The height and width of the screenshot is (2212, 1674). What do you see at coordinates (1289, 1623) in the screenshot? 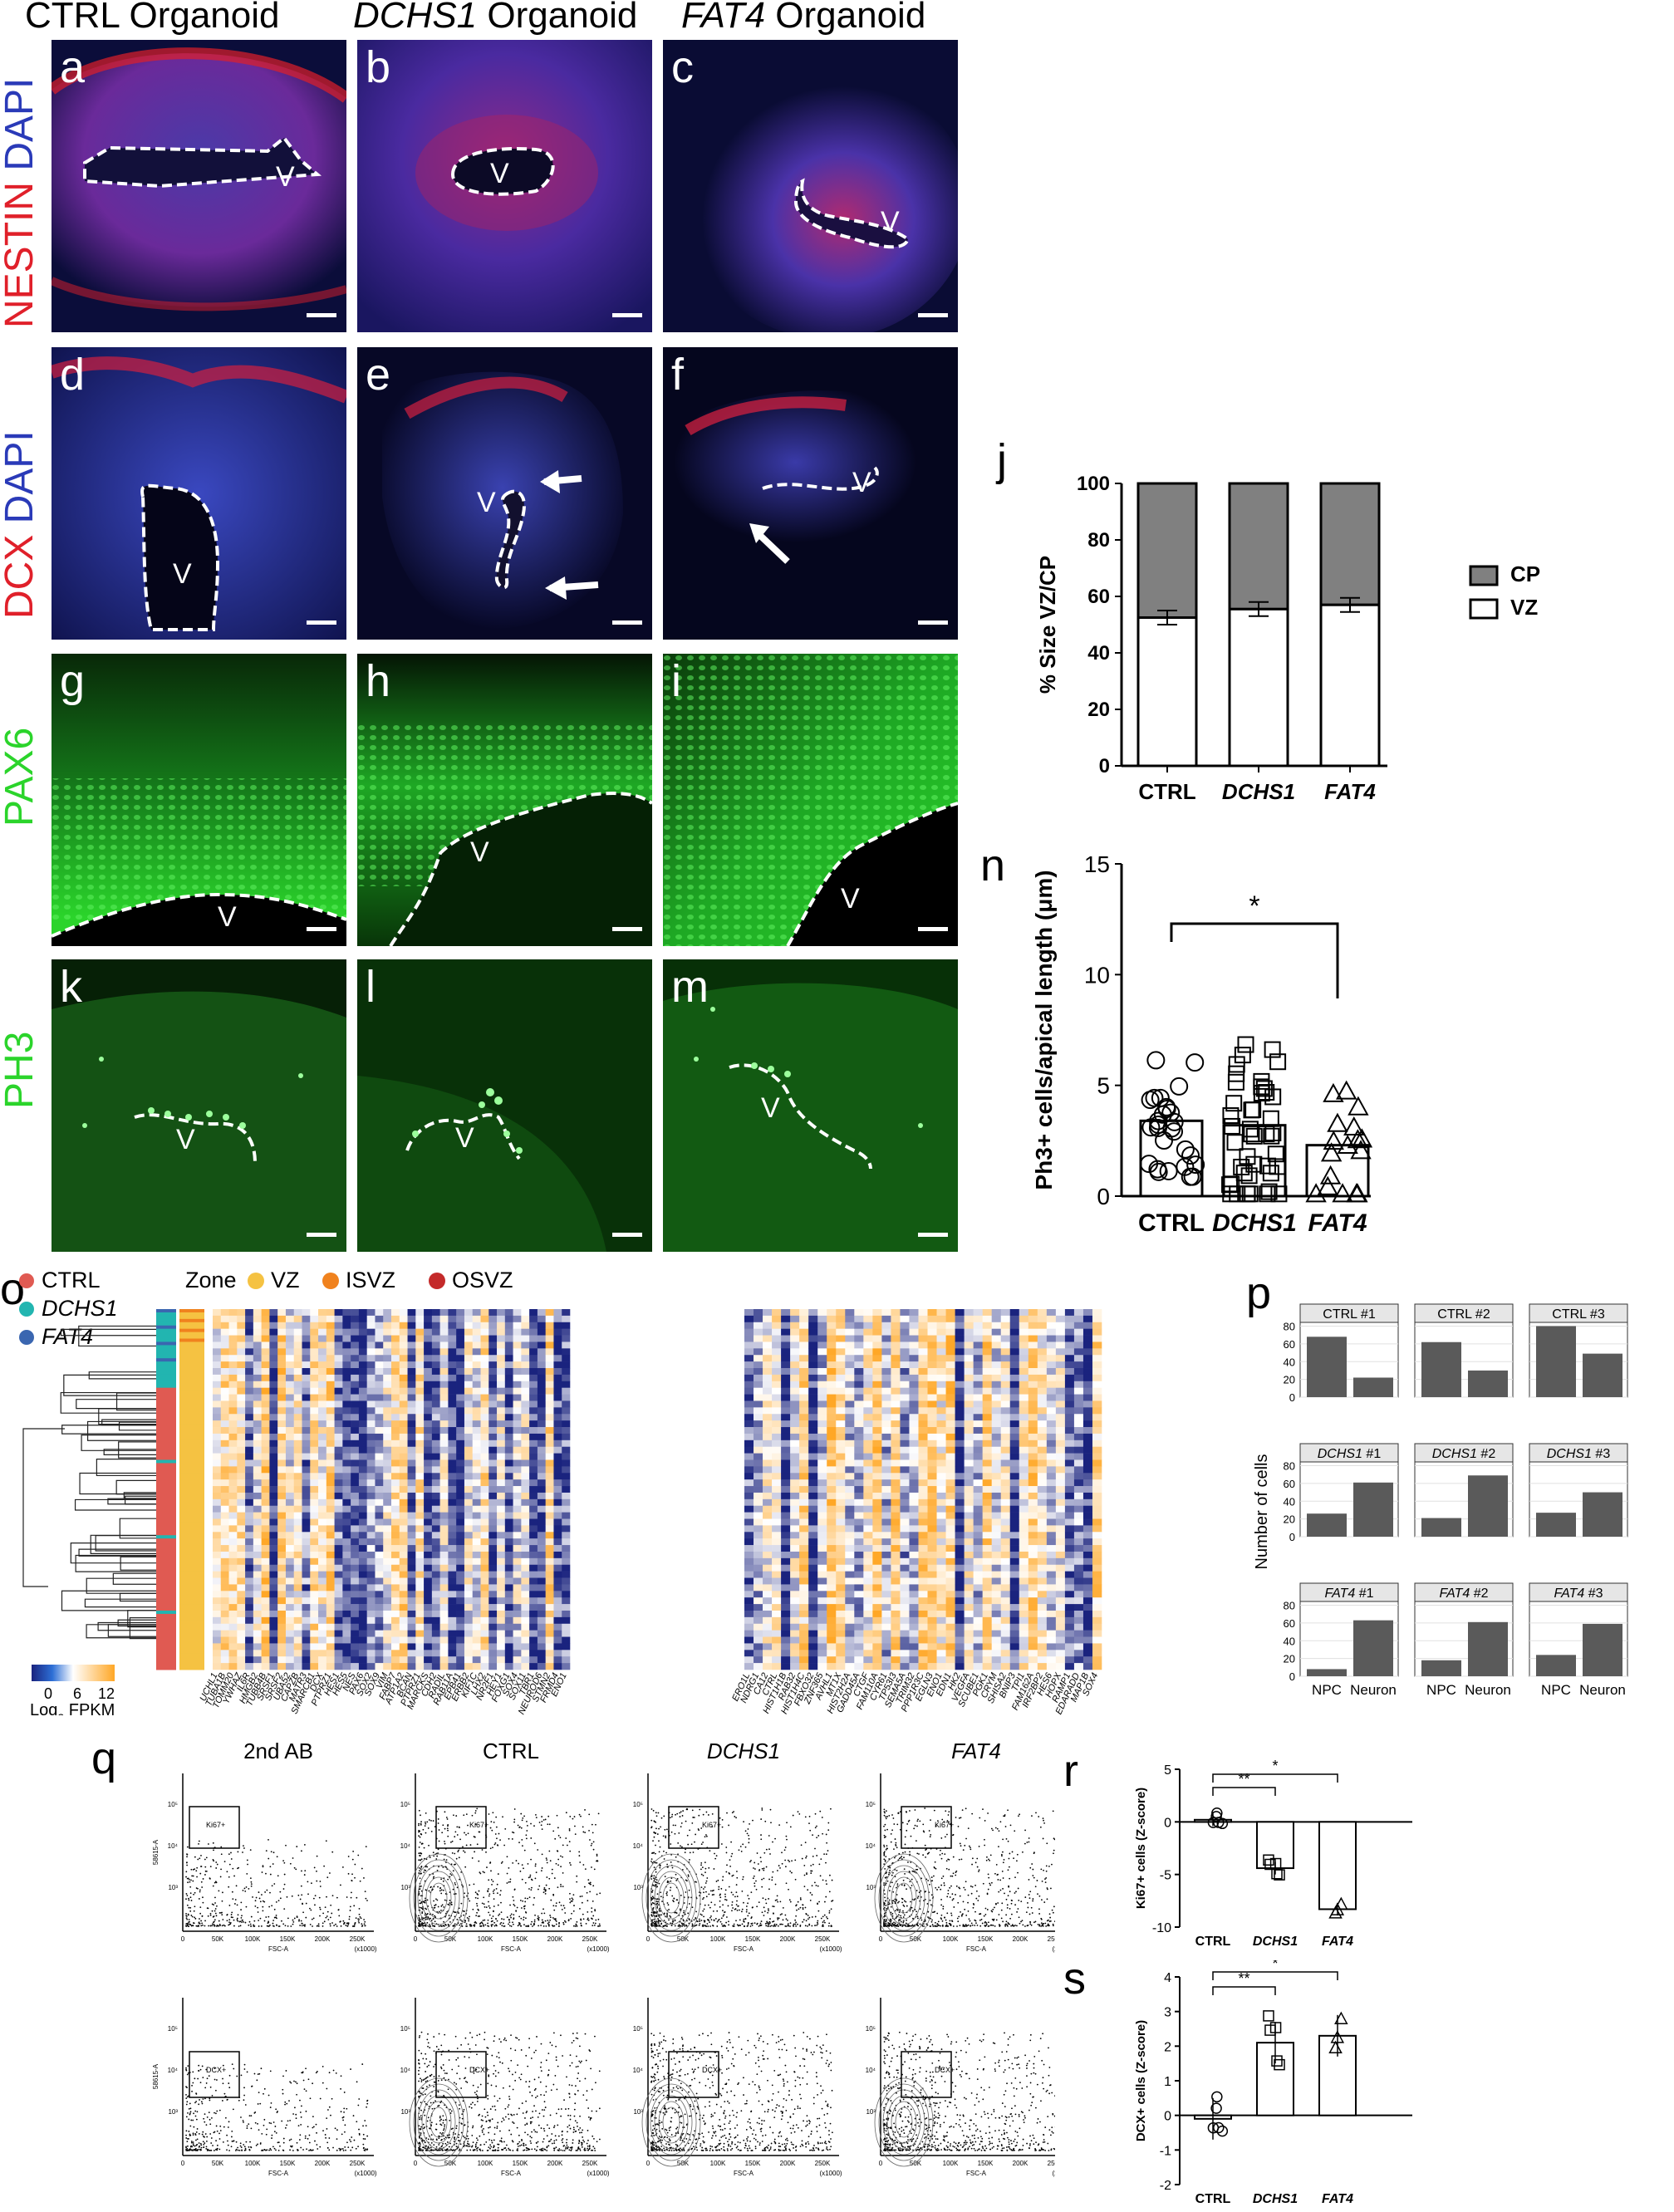
I see `y-tick-label: 60` at bounding box center [1289, 1623].